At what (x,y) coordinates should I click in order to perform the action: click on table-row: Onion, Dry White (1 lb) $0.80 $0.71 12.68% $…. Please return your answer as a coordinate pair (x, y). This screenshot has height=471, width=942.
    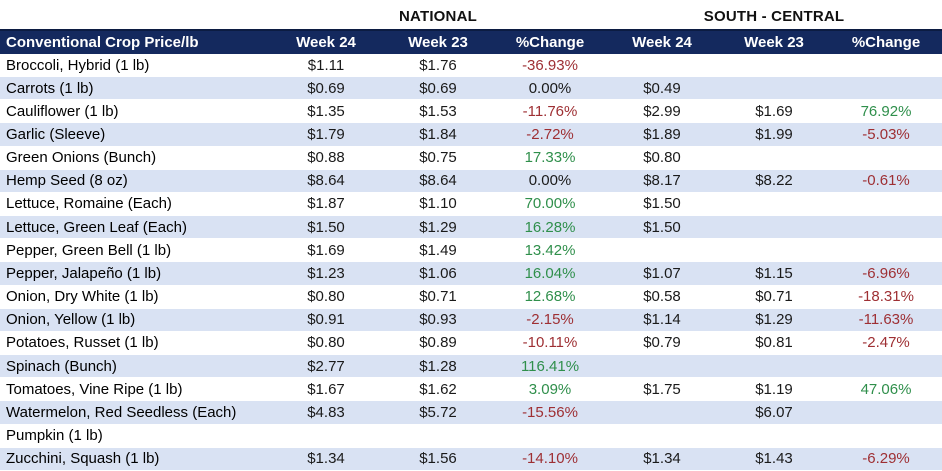
    Looking at the image, I should click on (471, 297).